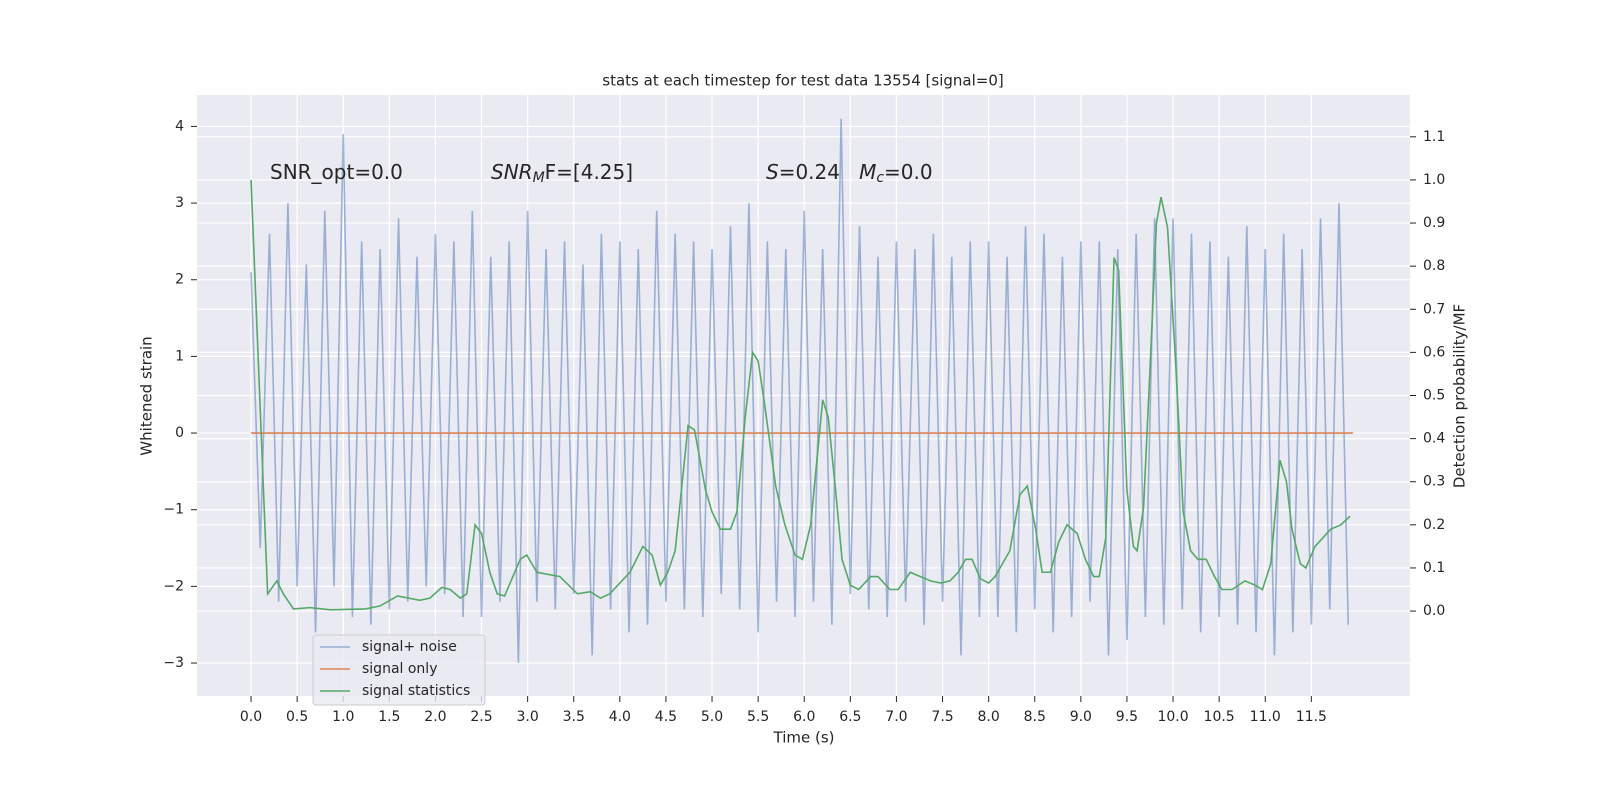  What do you see at coordinates (435, 717) in the screenshot?
I see `x-tick-label: 2.0` at bounding box center [435, 717].